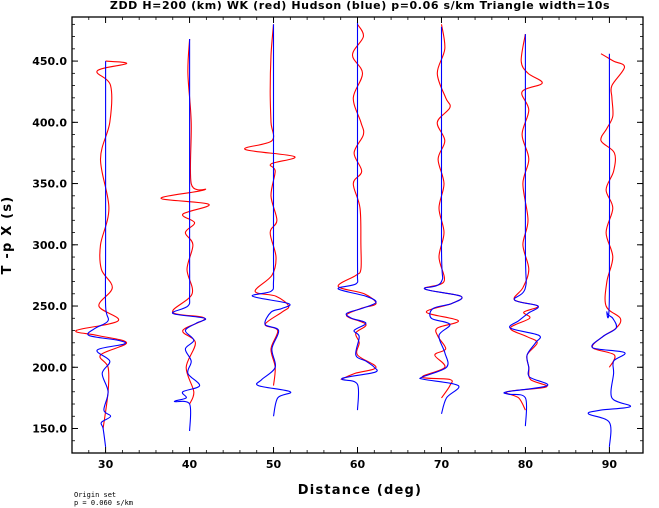 The image size is (659, 508). What do you see at coordinates (103, 503) in the screenshot?
I see `footnote-ray-parameter: p = 0.060 s/km` at bounding box center [103, 503].